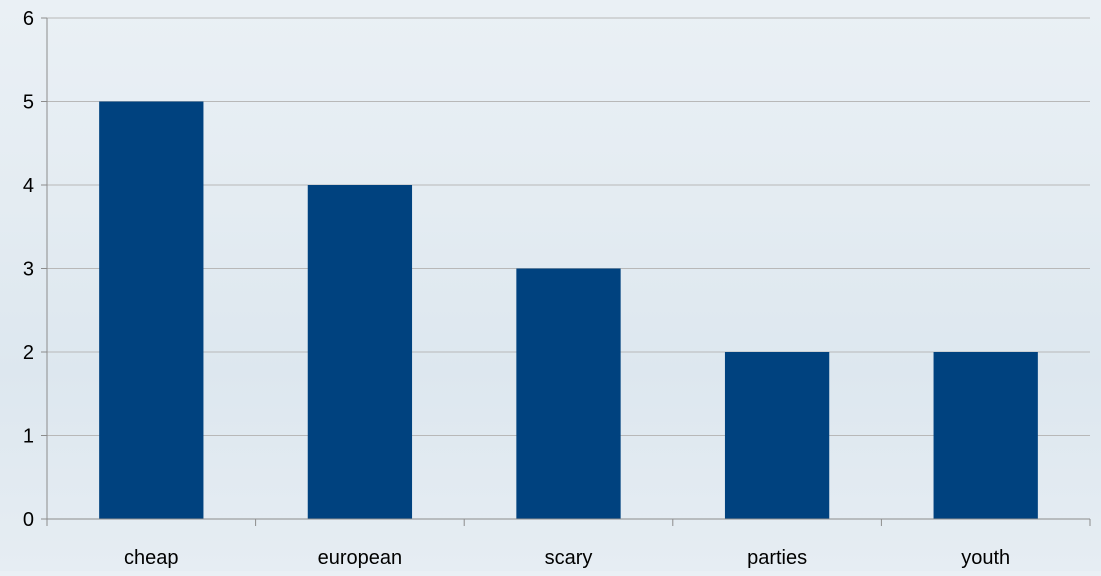 The image size is (1101, 576). I want to click on x-tick-label: youth, so click(985, 558).